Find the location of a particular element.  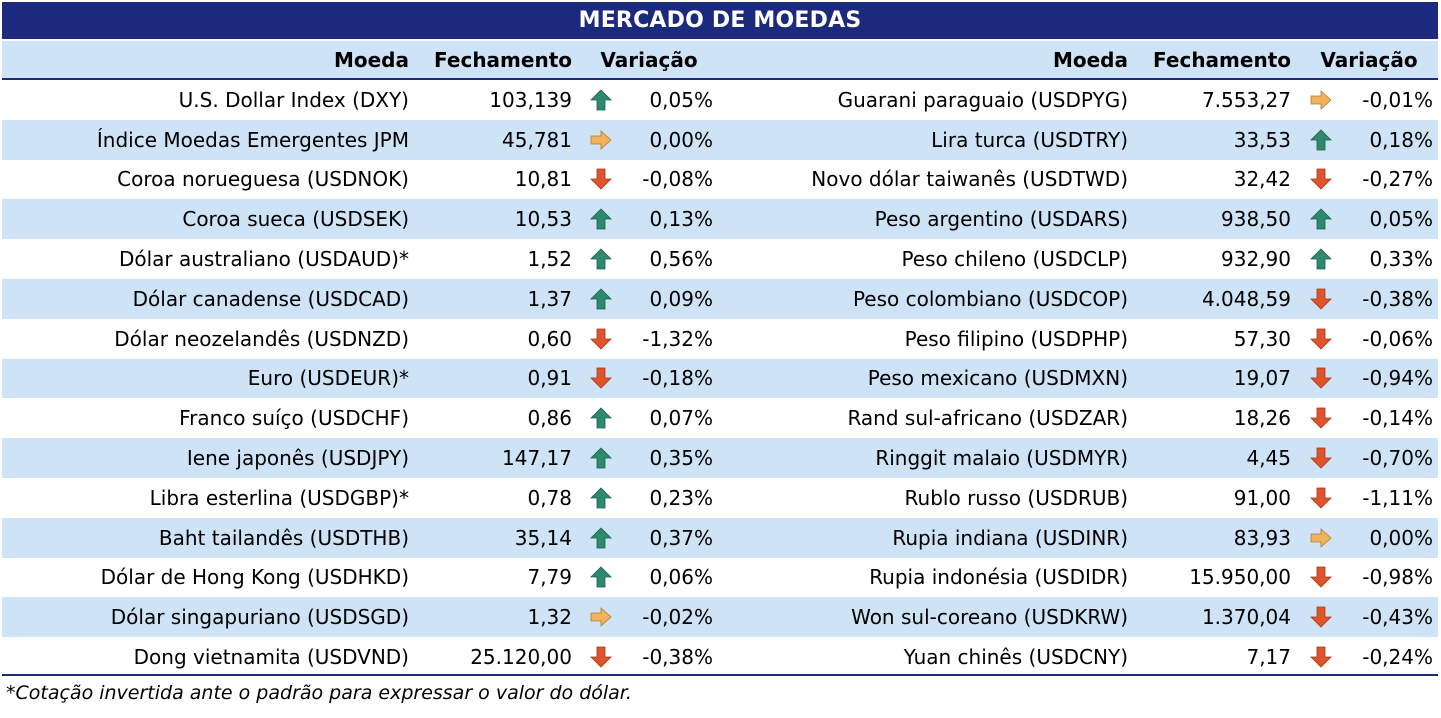

change-value: 0,23% is located at coordinates (681, 497).